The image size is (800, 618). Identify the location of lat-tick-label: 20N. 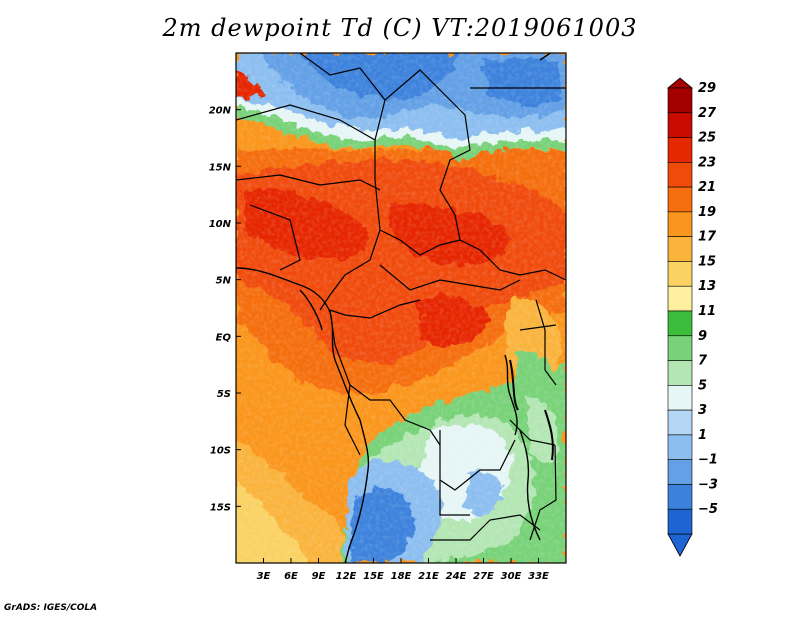
(220, 111).